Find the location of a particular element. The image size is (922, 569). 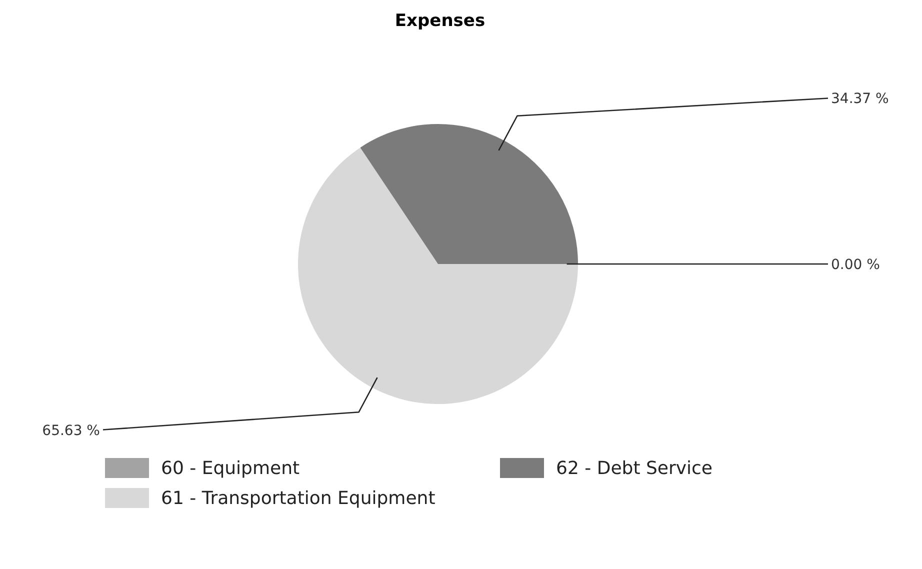

legend-label: 62 - Debt Service is located at coordinates (634, 468).